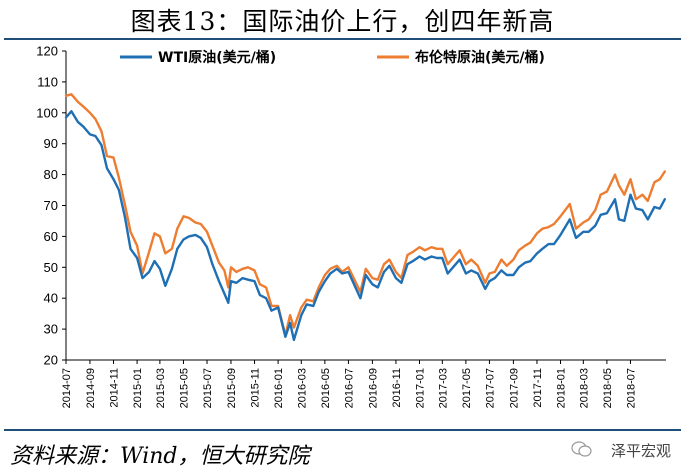  Describe the element at coordinates (342, 21) in the screenshot. I see `chart-title: 图表13：国际油价上行，创四年新高` at that location.